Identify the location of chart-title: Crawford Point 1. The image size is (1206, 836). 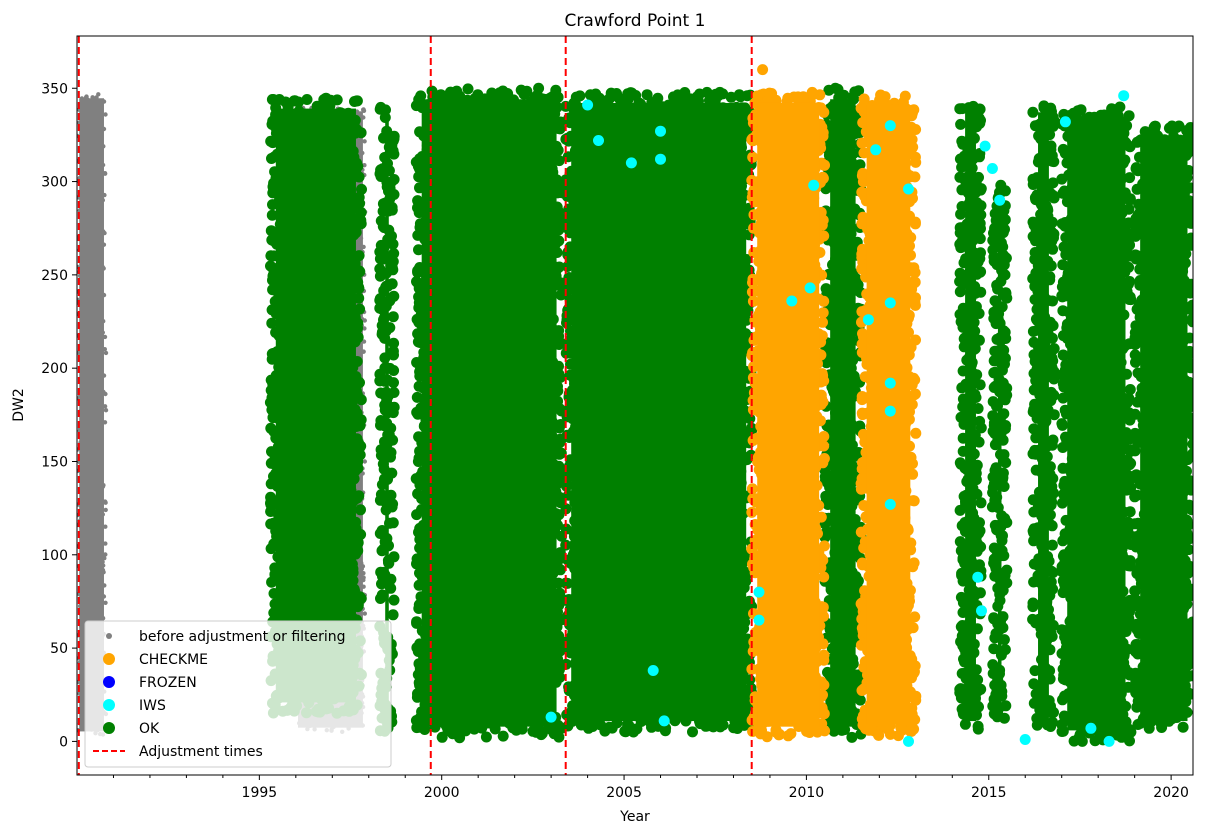
(635, 21).